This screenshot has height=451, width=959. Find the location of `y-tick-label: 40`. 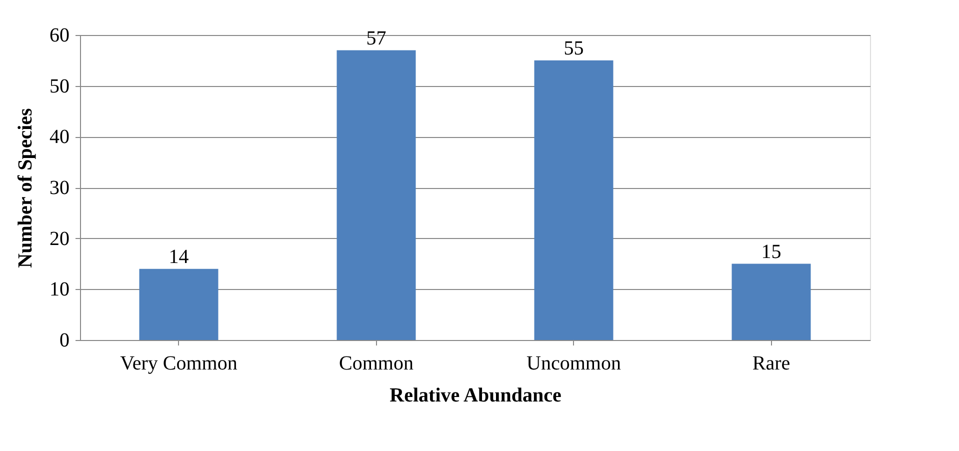

y-tick-label: 40 is located at coordinates (60, 137).